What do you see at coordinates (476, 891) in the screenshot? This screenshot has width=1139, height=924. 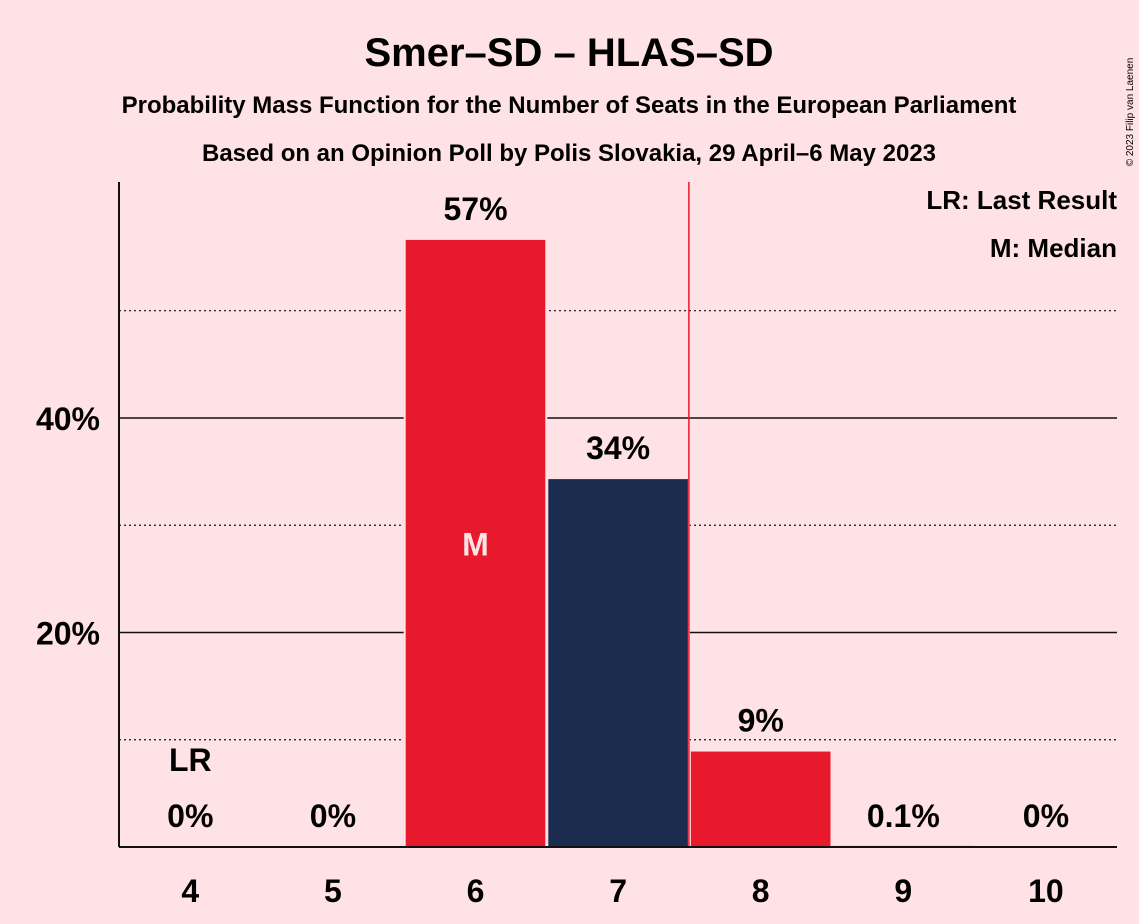 I see `x-tick-label: 6` at bounding box center [476, 891].